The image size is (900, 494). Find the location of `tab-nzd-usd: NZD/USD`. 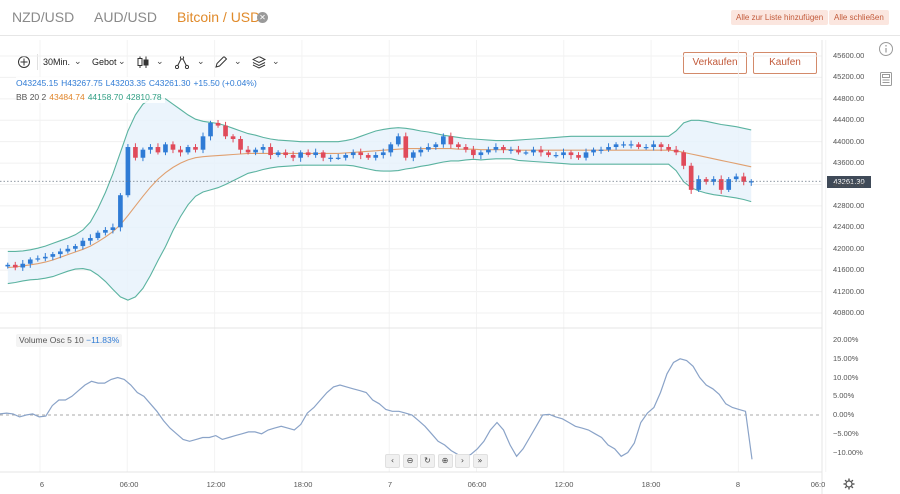

tab-nzd-usd: NZD/USD is located at coordinates (43, 17).